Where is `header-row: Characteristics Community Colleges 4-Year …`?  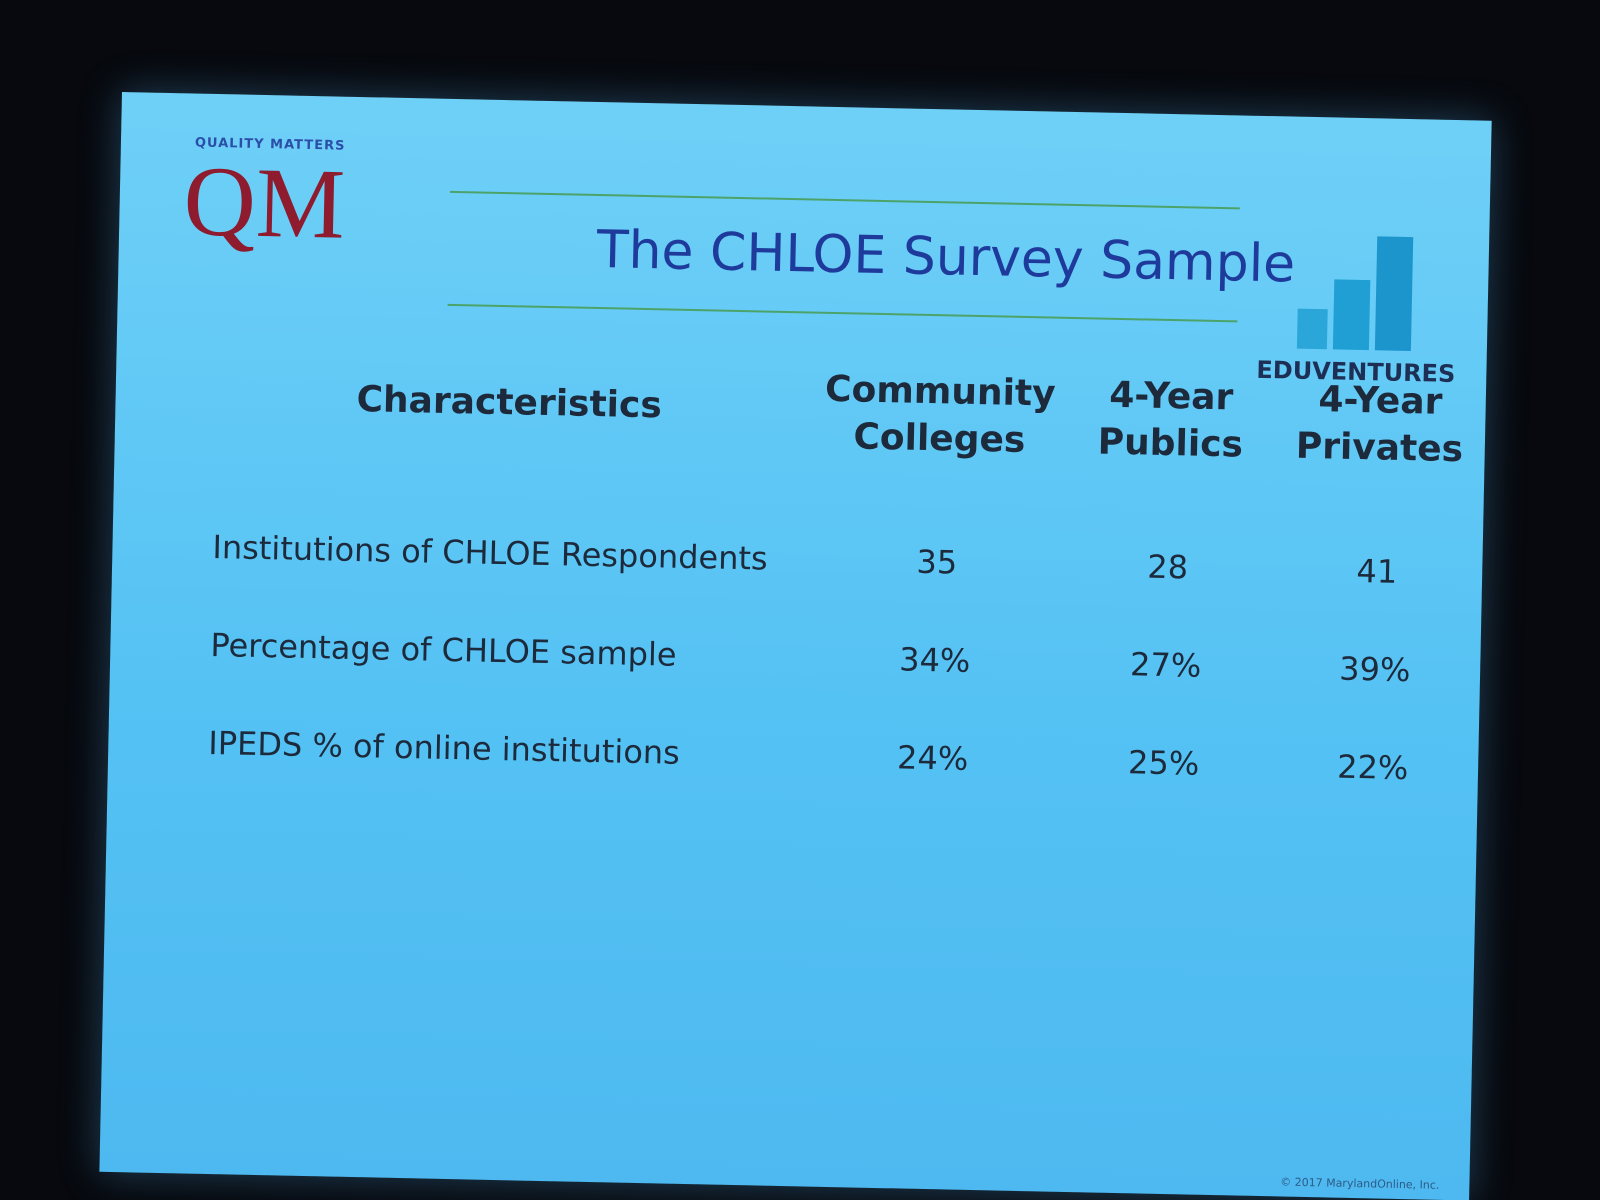 header-row: Characteristics Community Colleges 4-Year … is located at coordinates (845, 439).